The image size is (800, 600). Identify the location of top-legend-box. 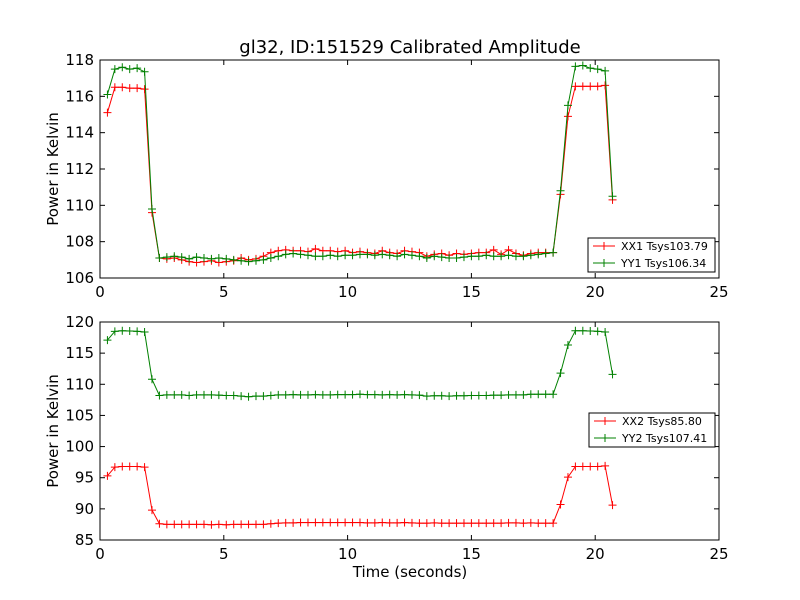
(651, 255).